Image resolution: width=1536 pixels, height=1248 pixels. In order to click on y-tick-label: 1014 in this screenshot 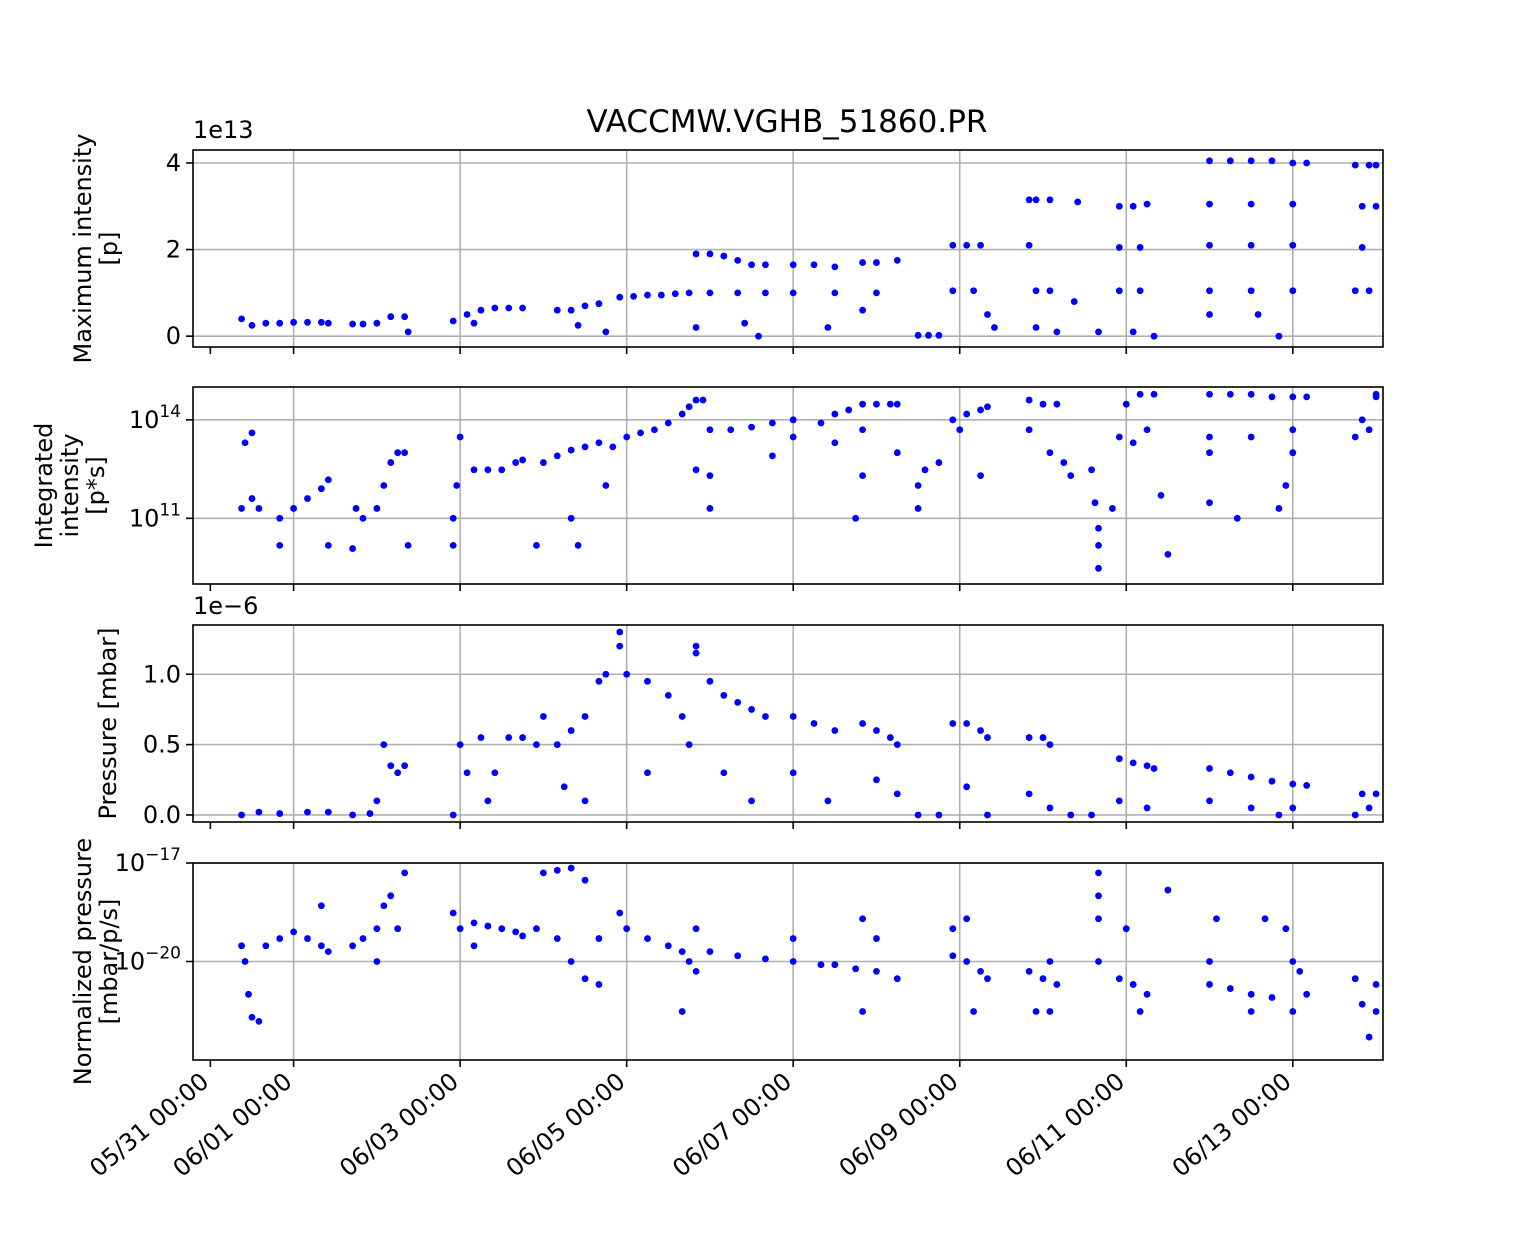, I will do `click(155, 418)`.